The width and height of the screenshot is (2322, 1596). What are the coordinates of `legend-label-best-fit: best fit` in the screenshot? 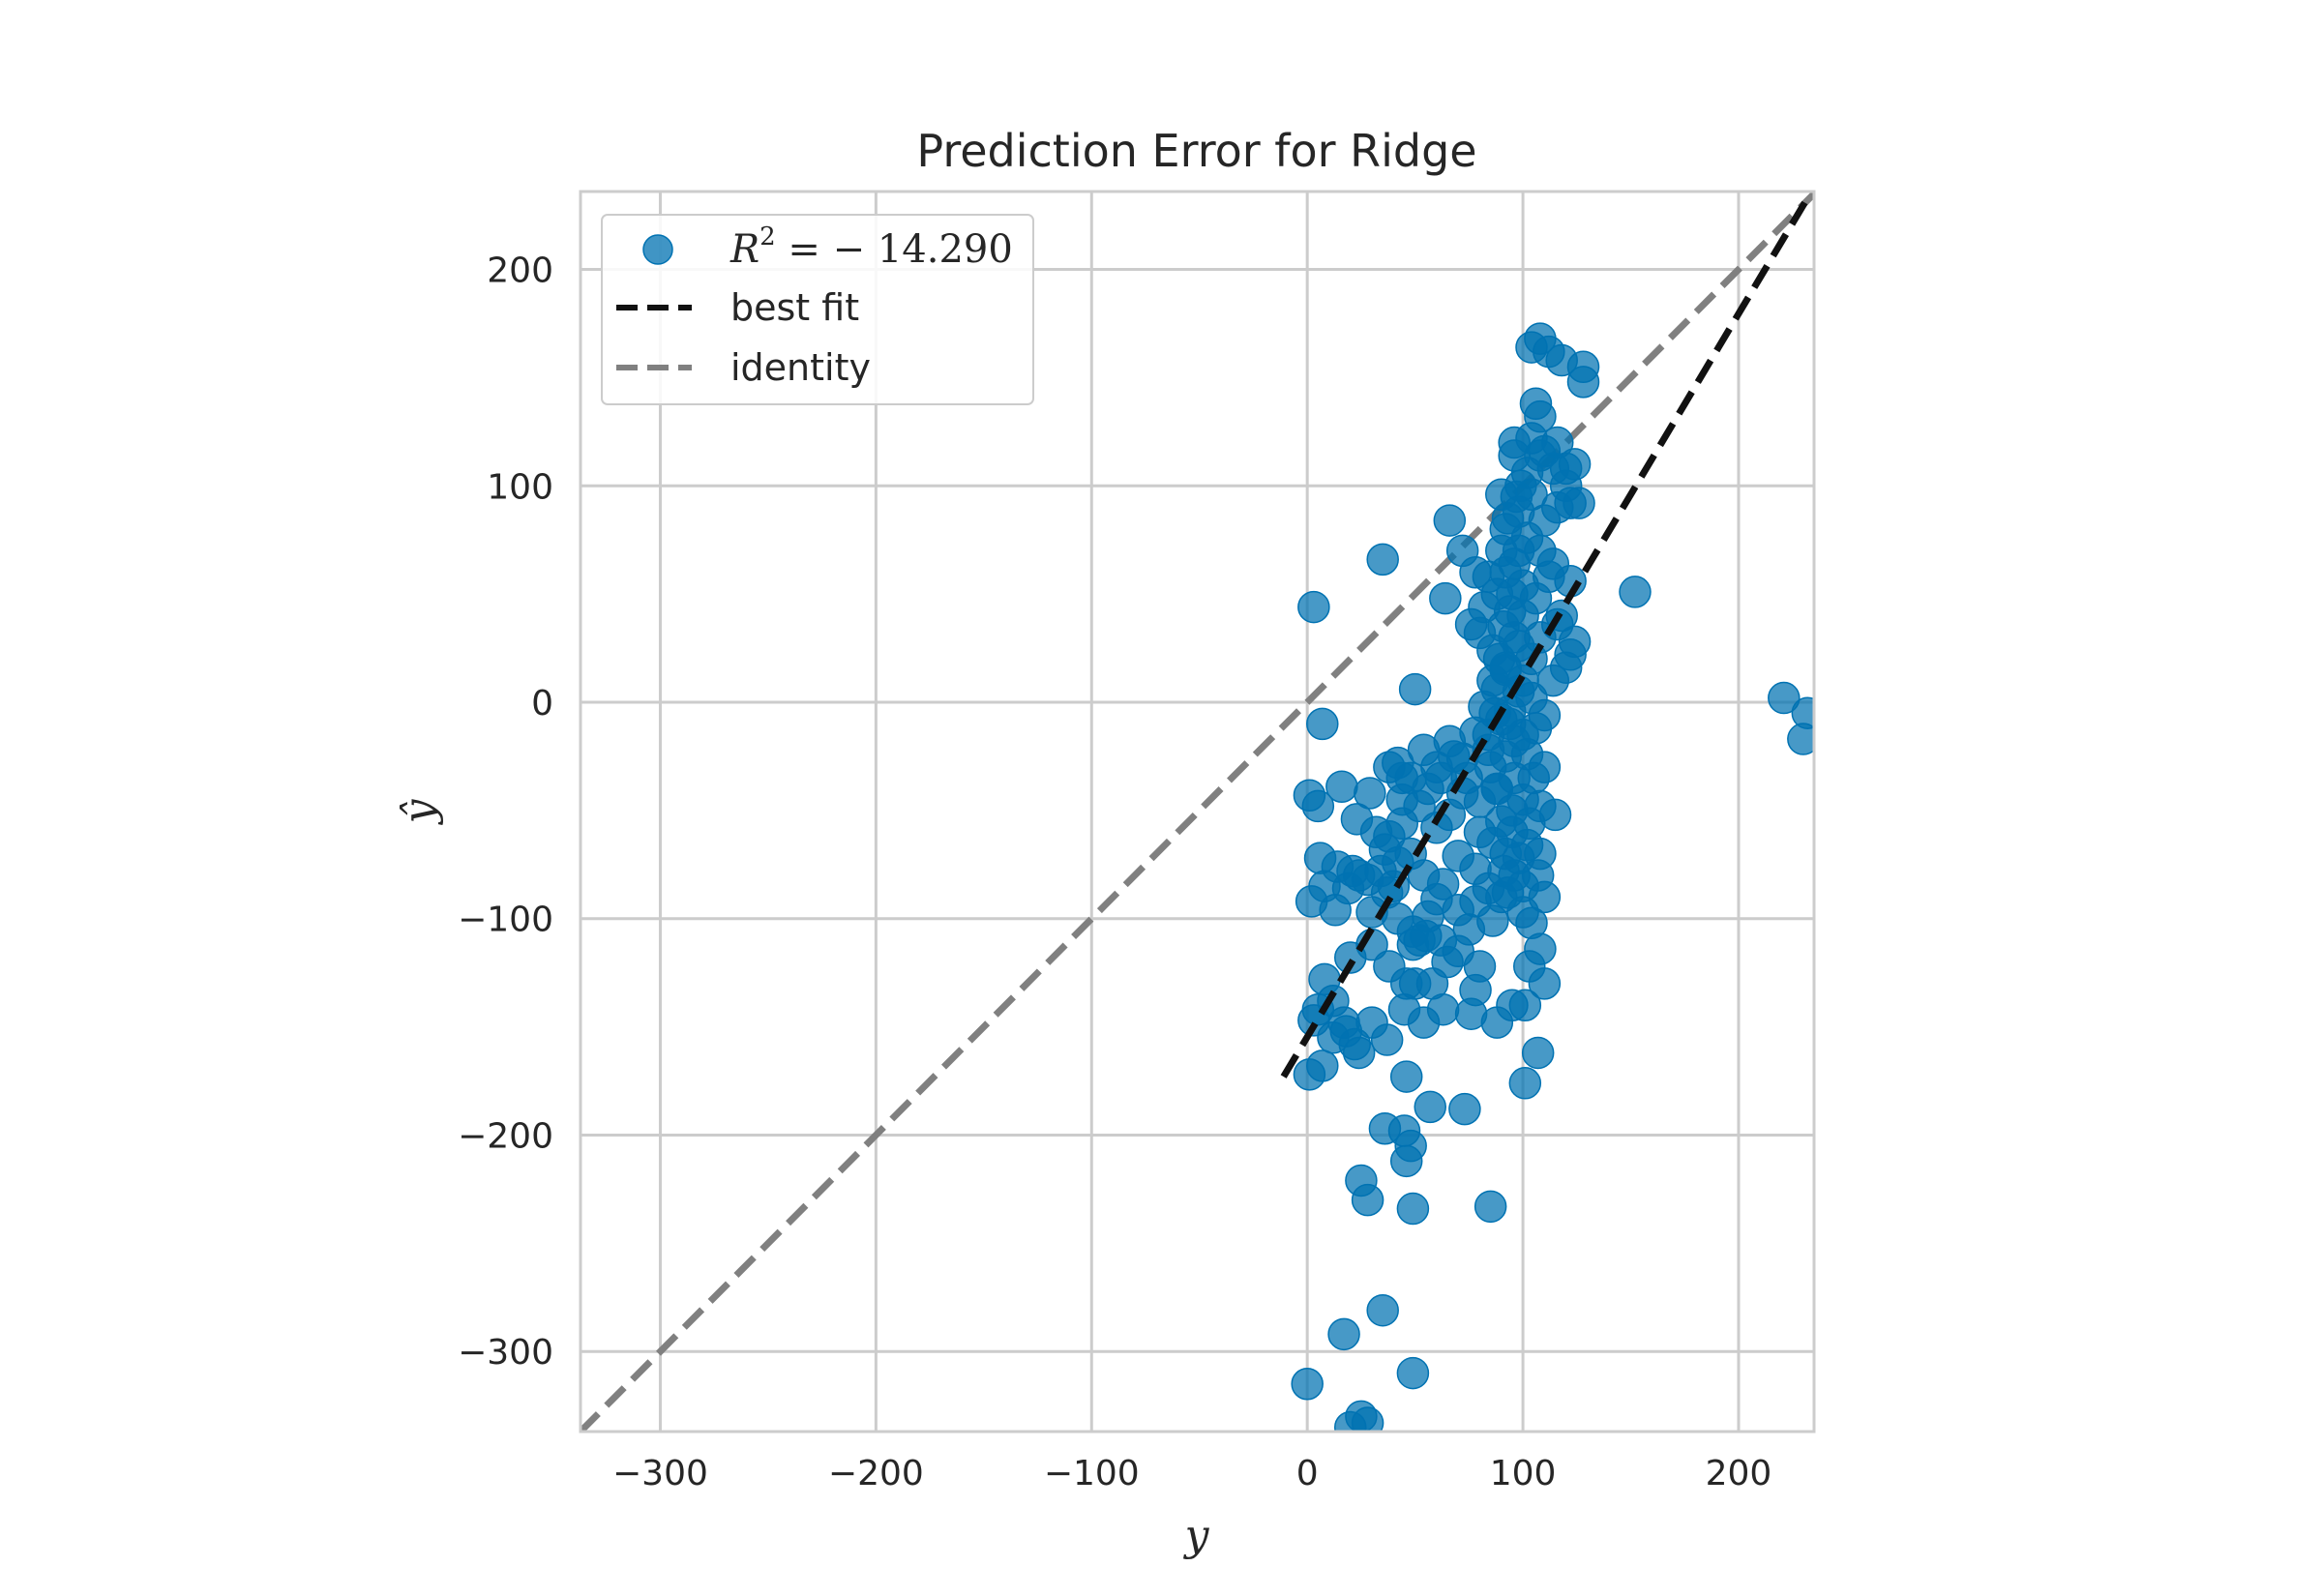 It's located at (794, 307).